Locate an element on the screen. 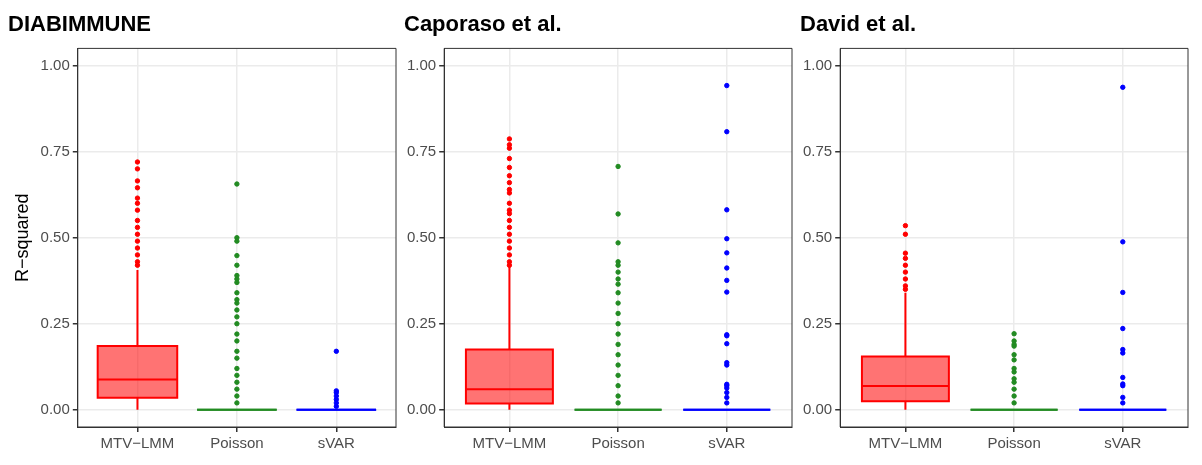  y-axis-title: R−squared is located at coordinates (21, 237).